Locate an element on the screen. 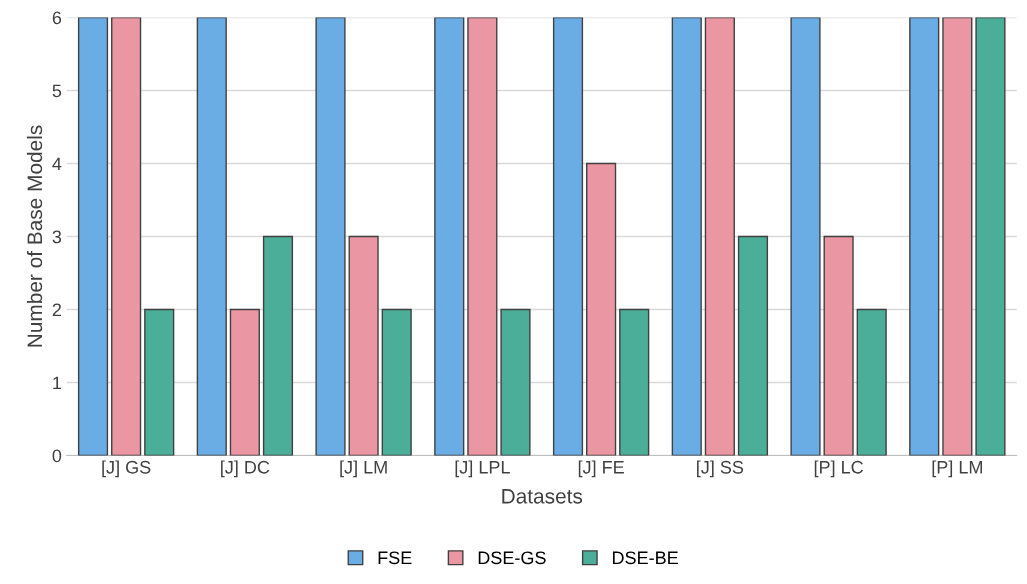  y-tick-label: 2 is located at coordinates (56, 310).